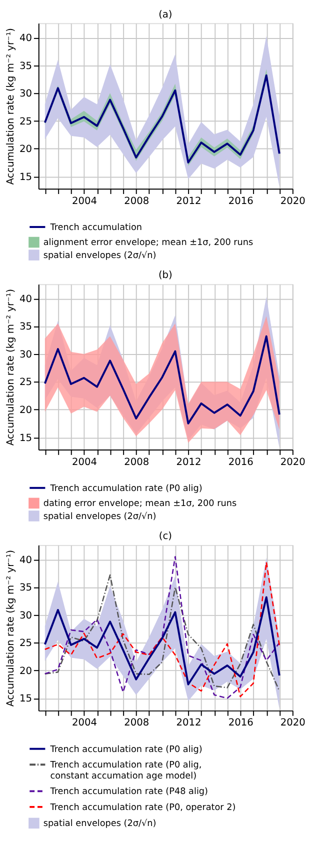 Image resolution: width=320 pixels, height=862 pixels. I want to click on chart-title: (a), so click(165, 14).